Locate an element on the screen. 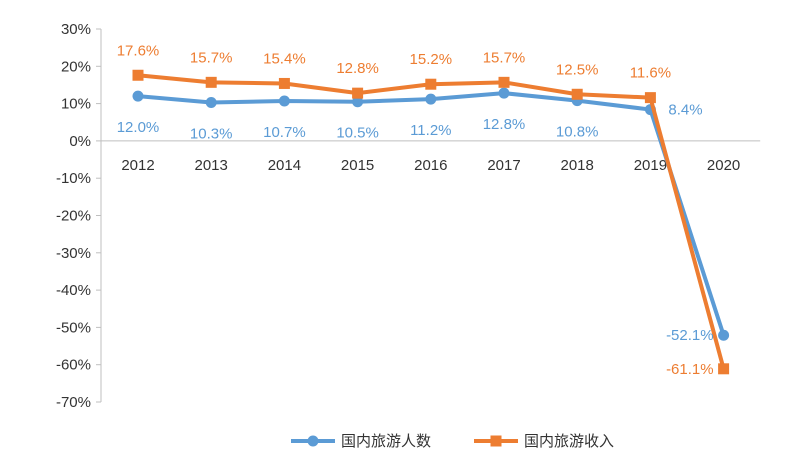 This screenshot has height=468, width=801. legend: 国内旅游人数 国内旅游收入 is located at coordinates (452, 441).